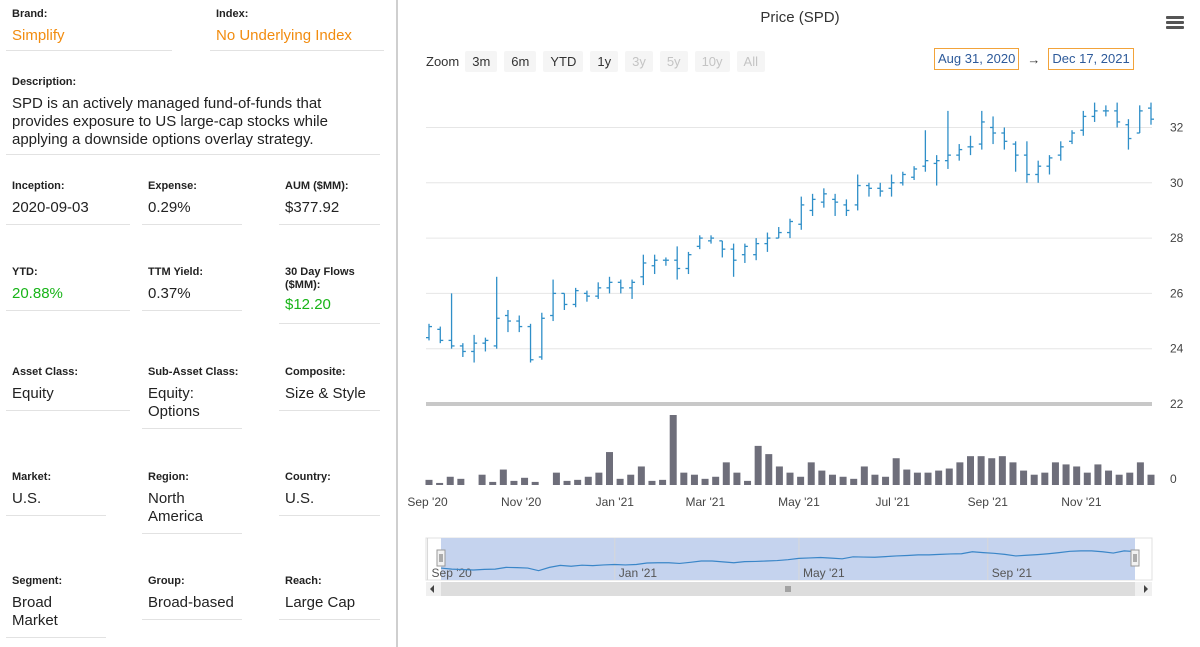 The height and width of the screenshot is (647, 1200). What do you see at coordinates (788, 561) in the screenshot?
I see `navigator-series-line` at bounding box center [788, 561].